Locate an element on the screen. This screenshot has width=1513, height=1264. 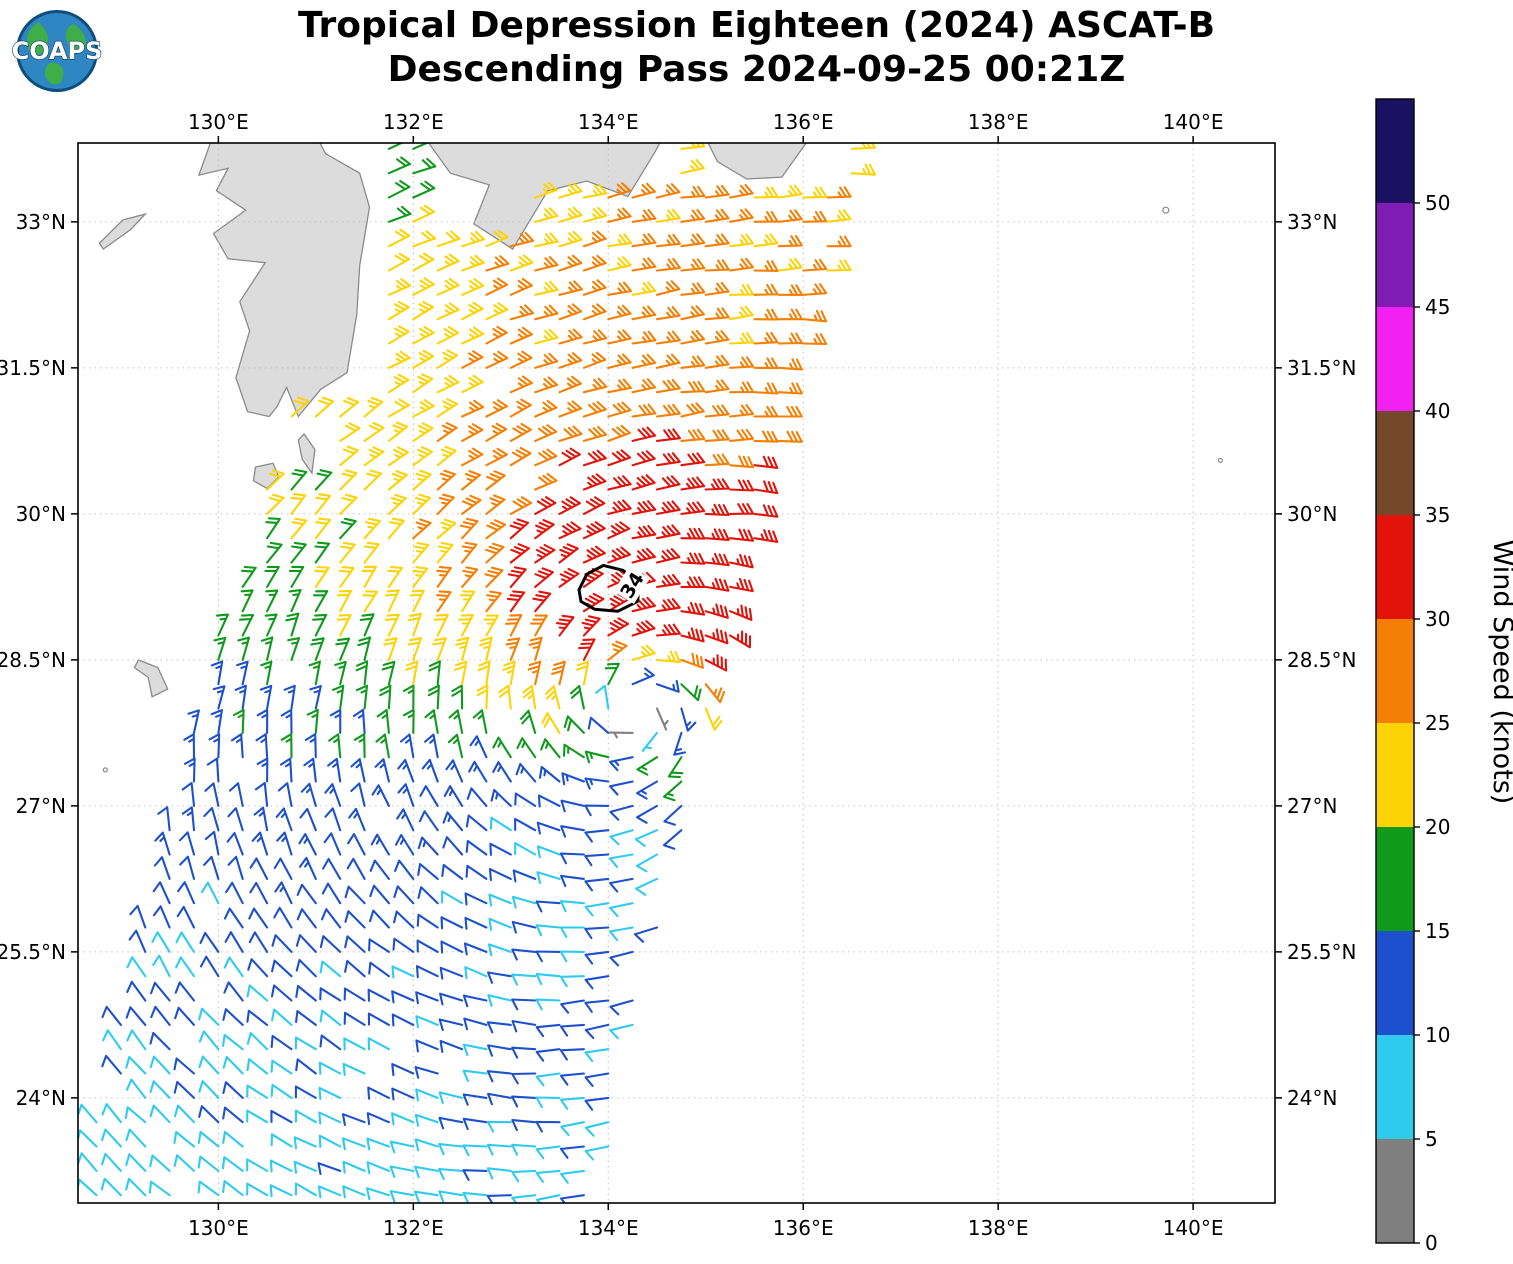
logo-continent-right is located at coordinates (76, 37).